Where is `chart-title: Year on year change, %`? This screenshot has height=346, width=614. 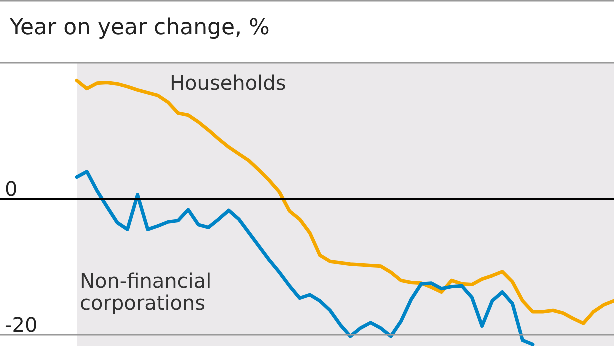 chart-title: Year on year change, % is located at coordinates (139, 28).